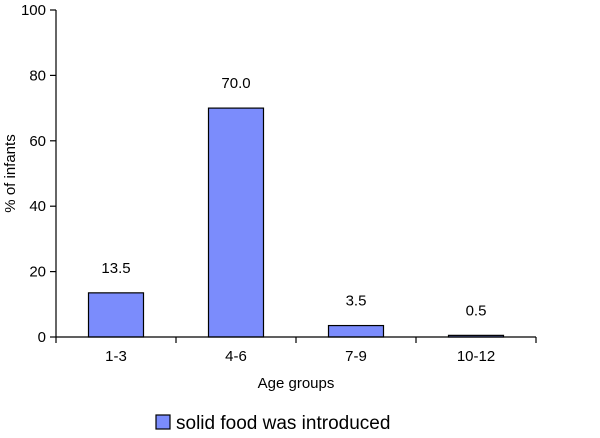 The height and width of the screenshot is (438, 600). Describe the element at coordinates (33, 10) in the screenshot. I see `y-tick-label: 100` at that location.